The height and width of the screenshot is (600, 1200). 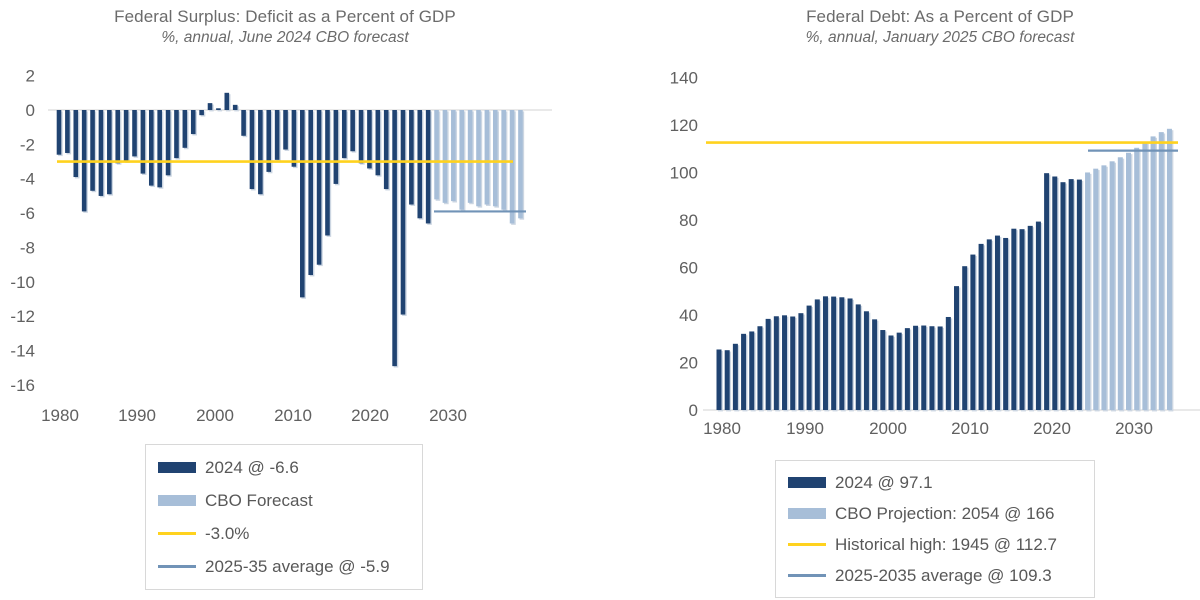 What do you see at coordinates (159, 149) in the screenshot?
I see `bar-1992` at bounding box center [159, 149].